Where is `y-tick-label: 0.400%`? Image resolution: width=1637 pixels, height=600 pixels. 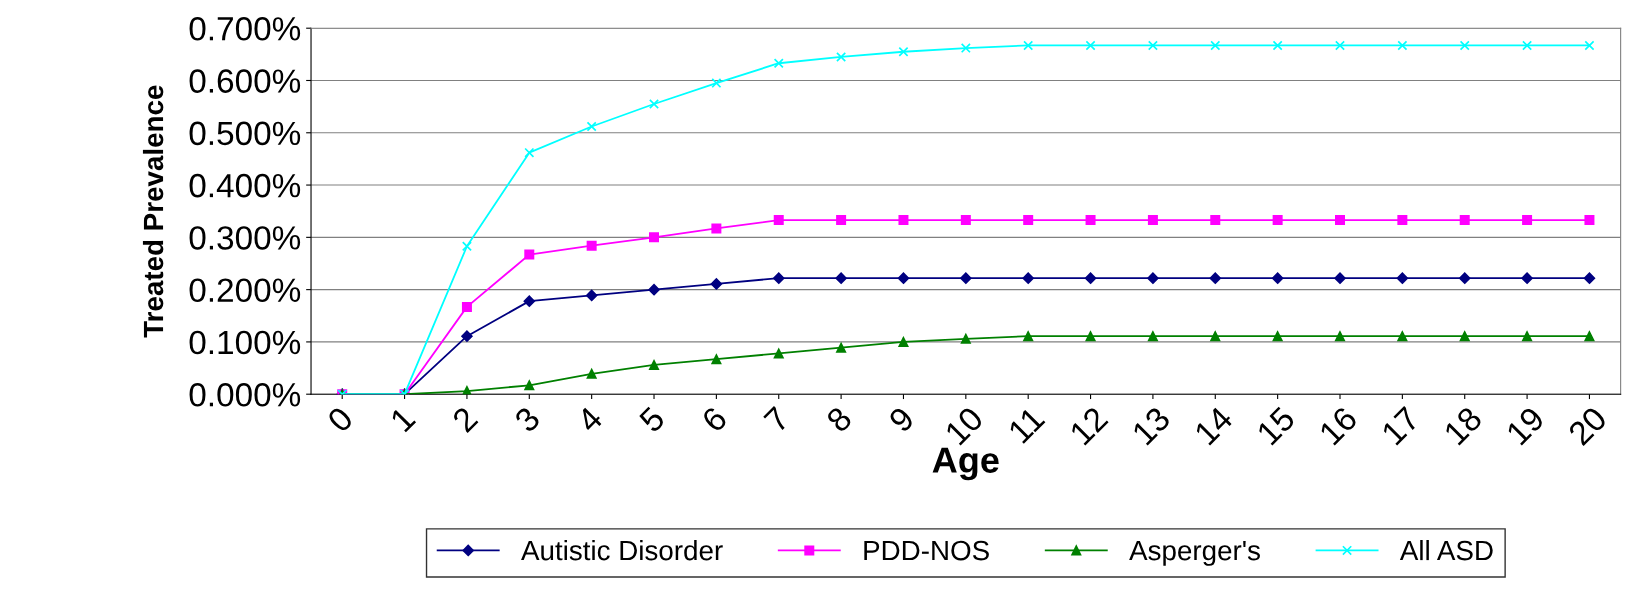
y-tick-label: 0.400% is located at coordinates (245, 185).